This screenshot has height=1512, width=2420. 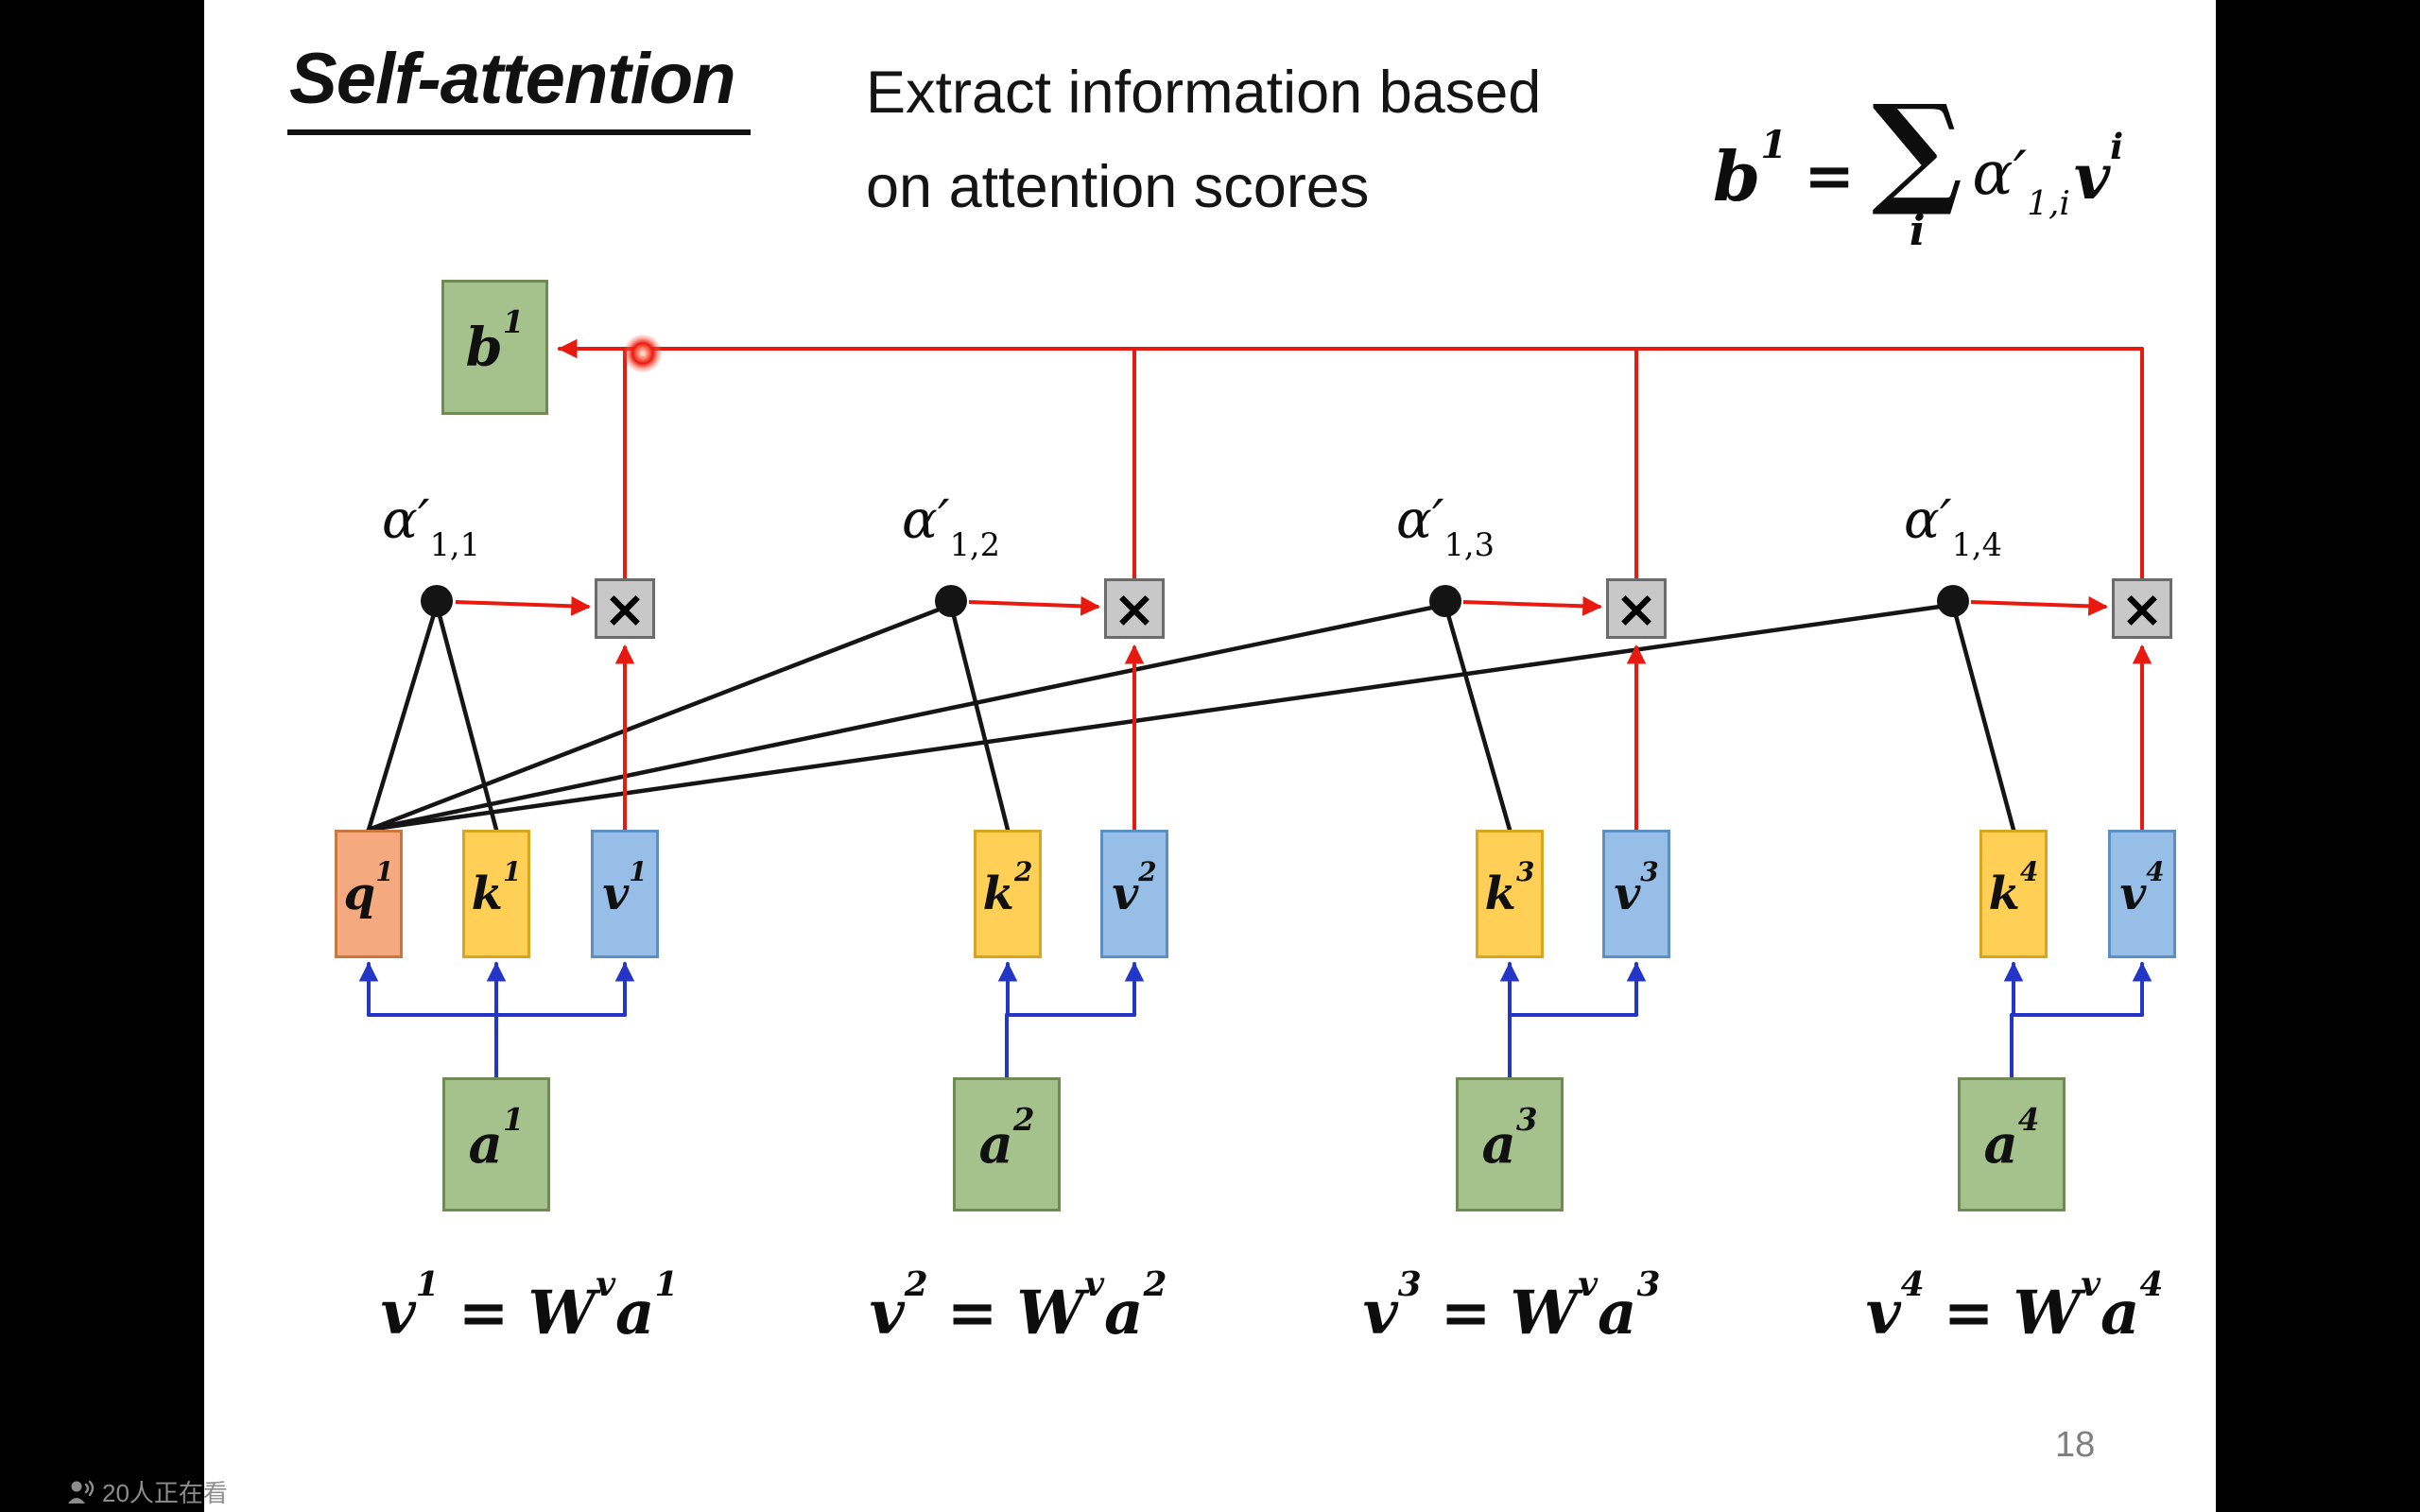 I want to click on box-a3: a3, so click(x=1510, y=1144).